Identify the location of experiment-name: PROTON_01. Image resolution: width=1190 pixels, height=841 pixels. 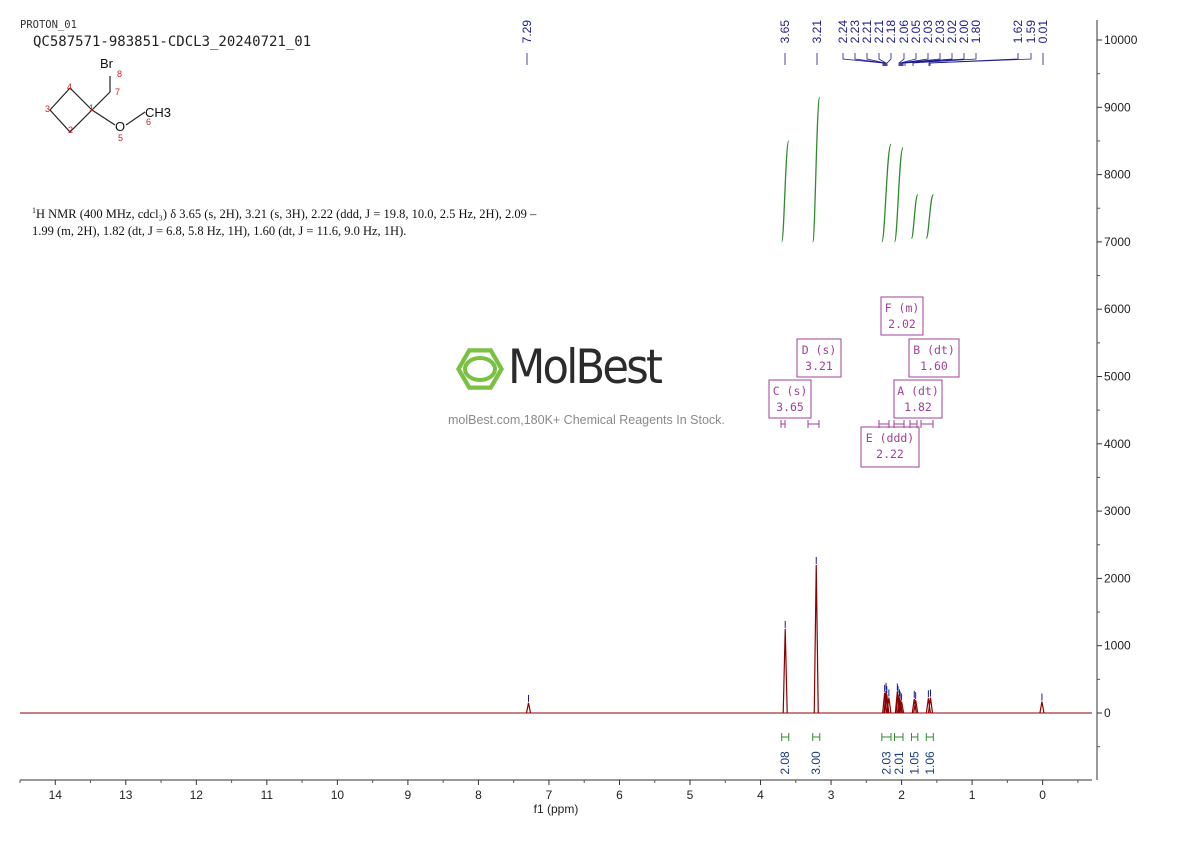
(48, 25).